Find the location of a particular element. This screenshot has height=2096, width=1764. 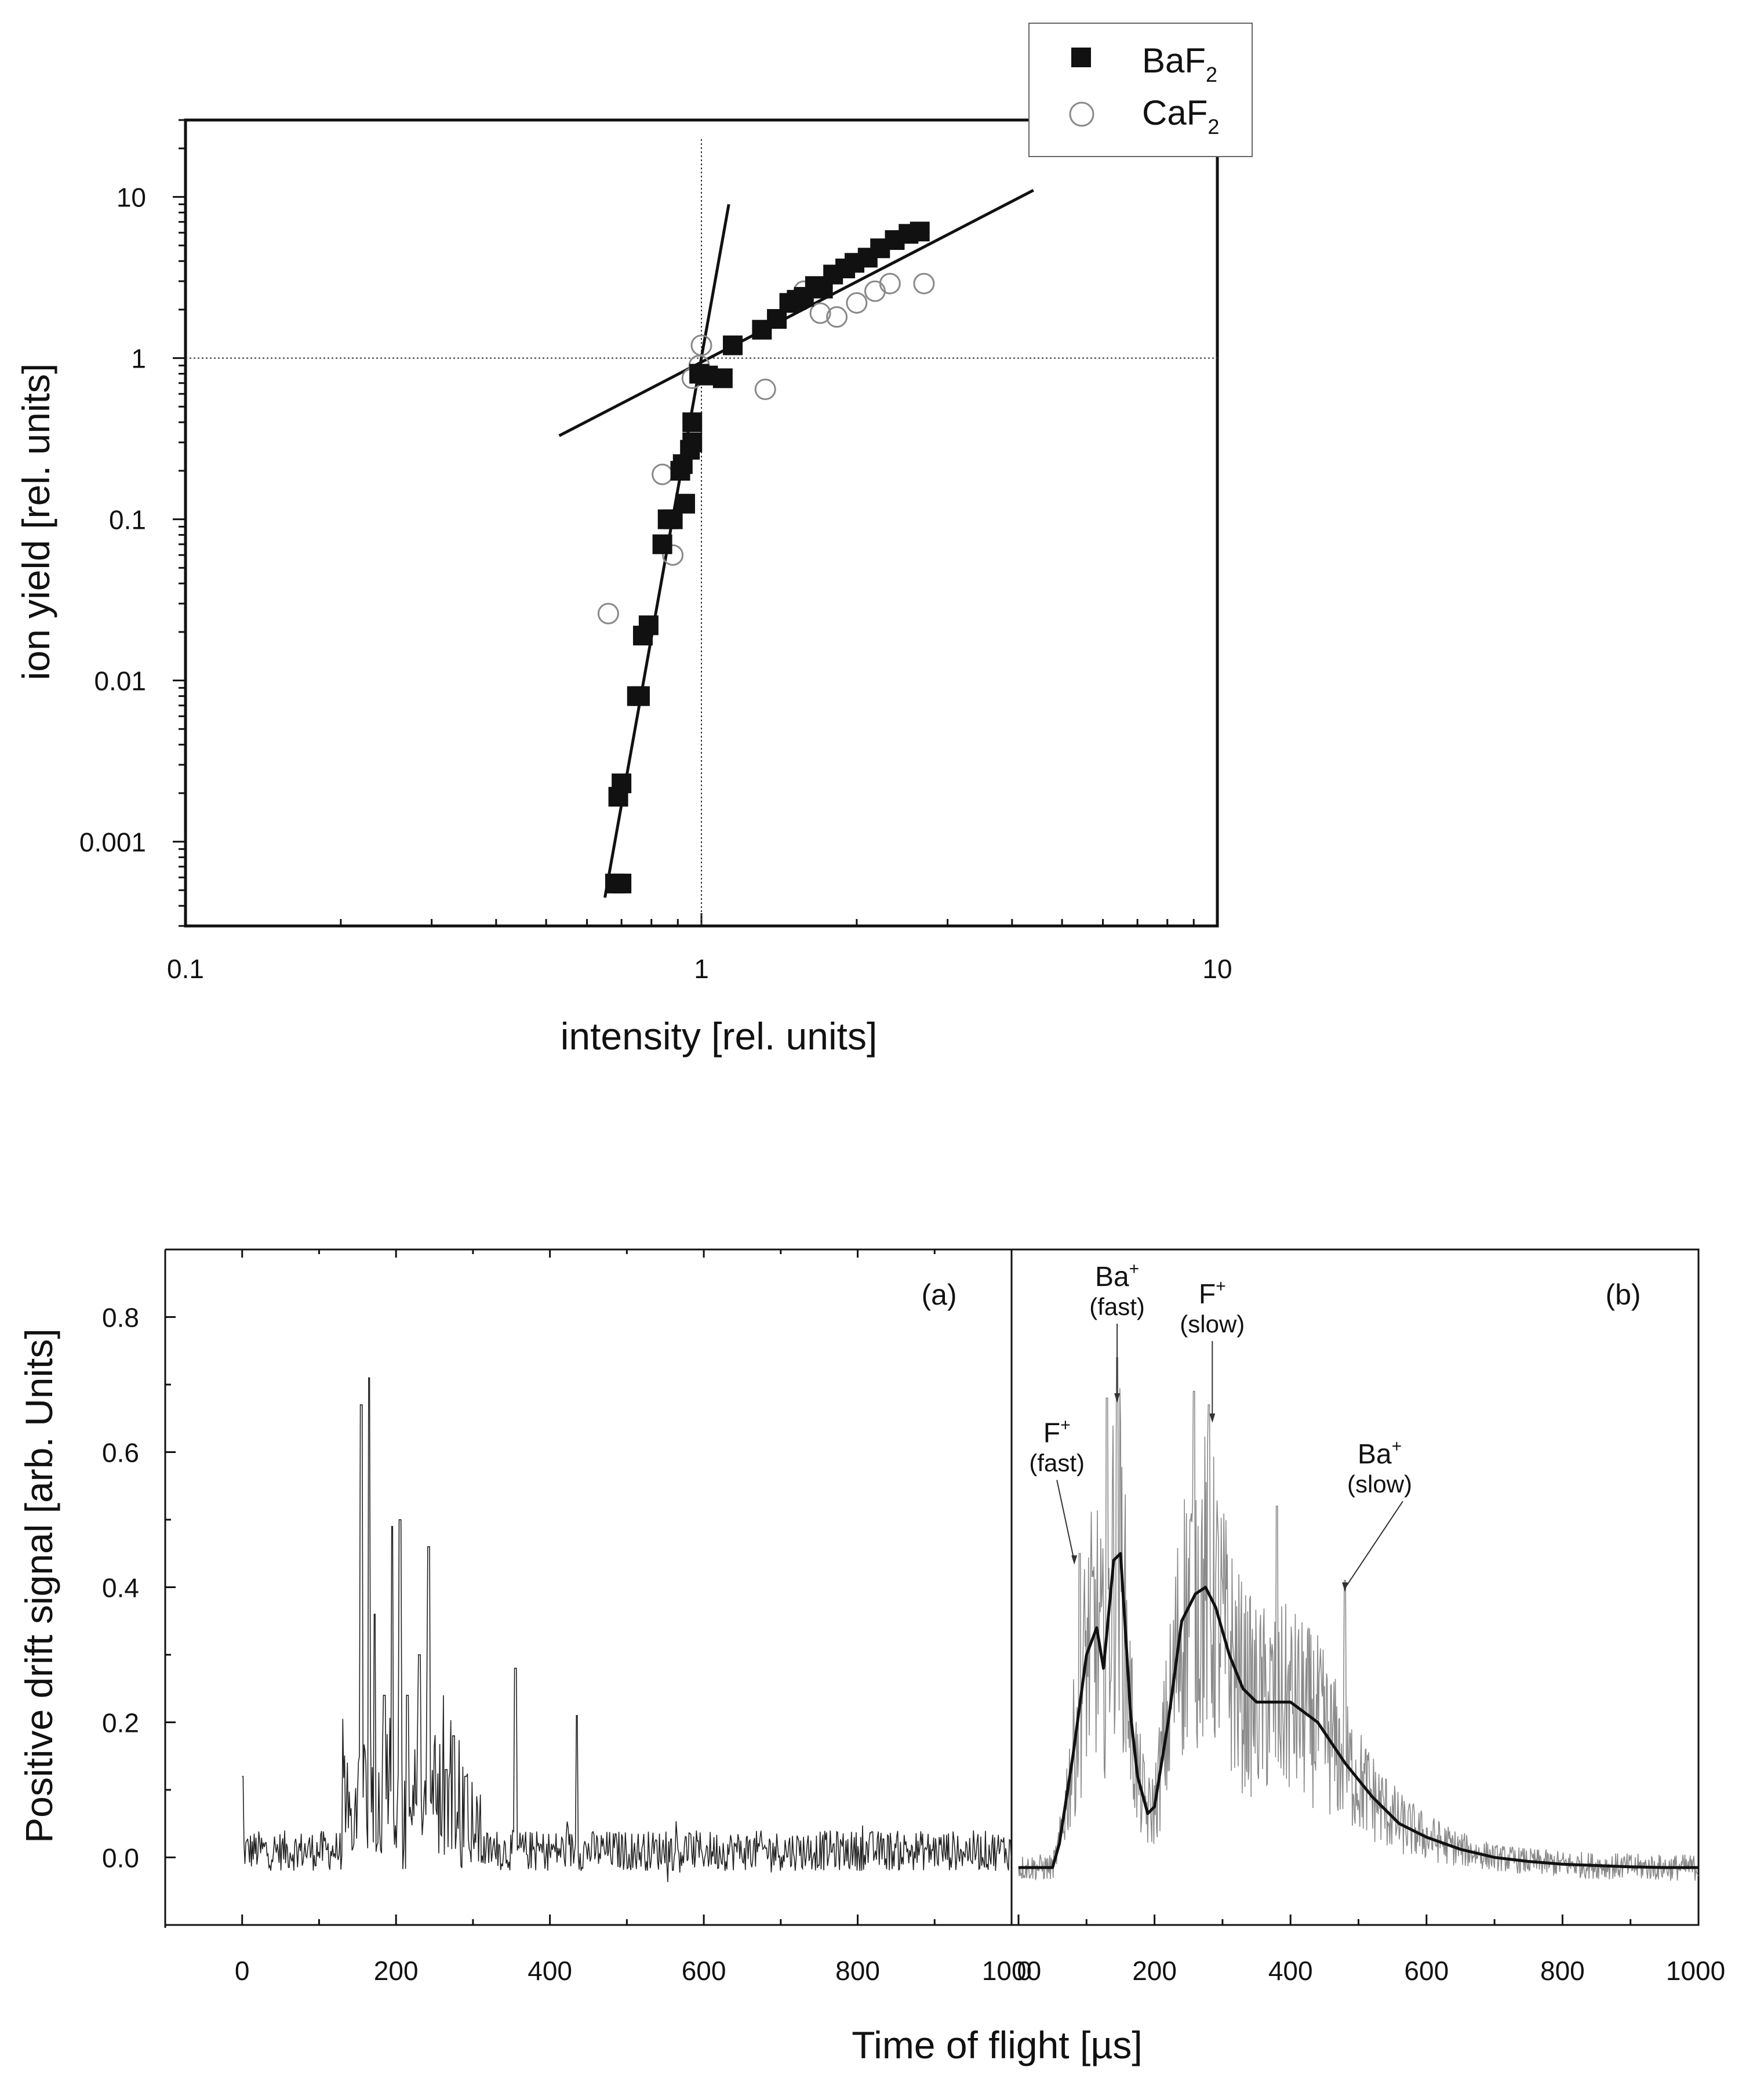

x-tick-label: 1 is located at coordinates (701, 969).